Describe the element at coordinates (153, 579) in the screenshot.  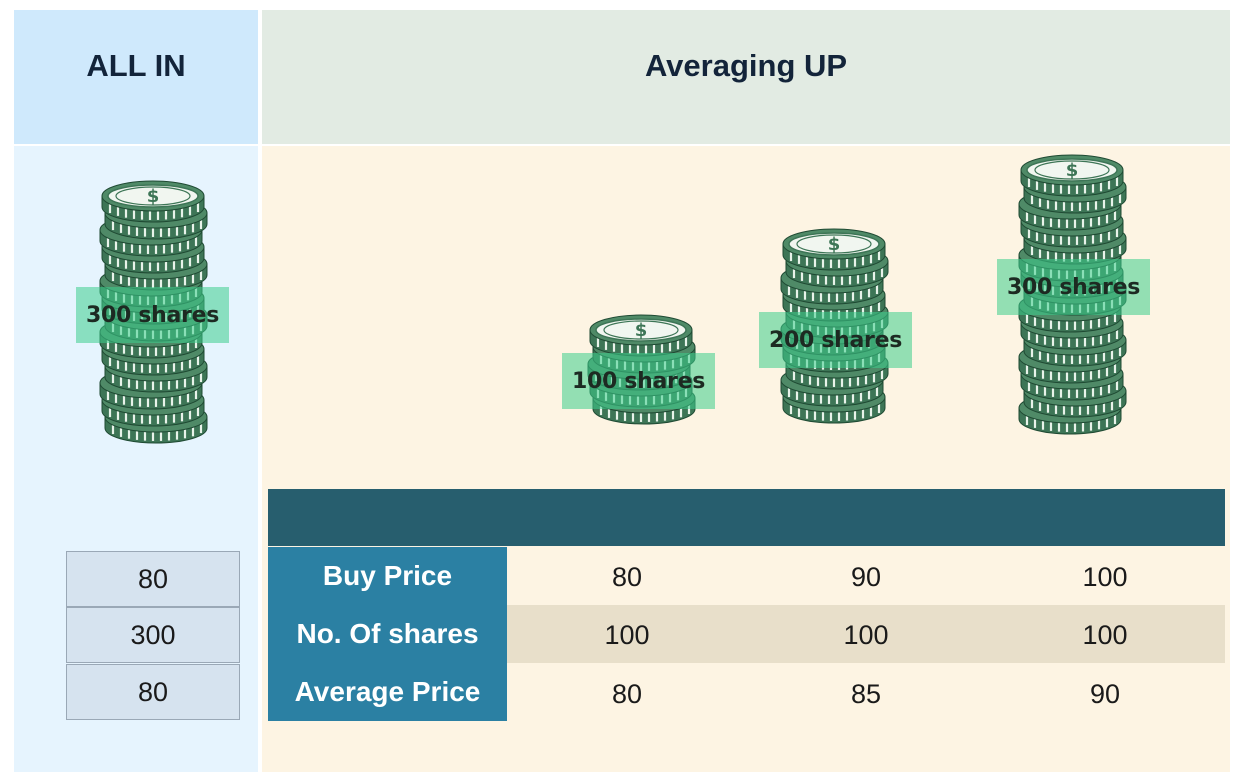
I see `all-in-buy-price: 80` at that location.